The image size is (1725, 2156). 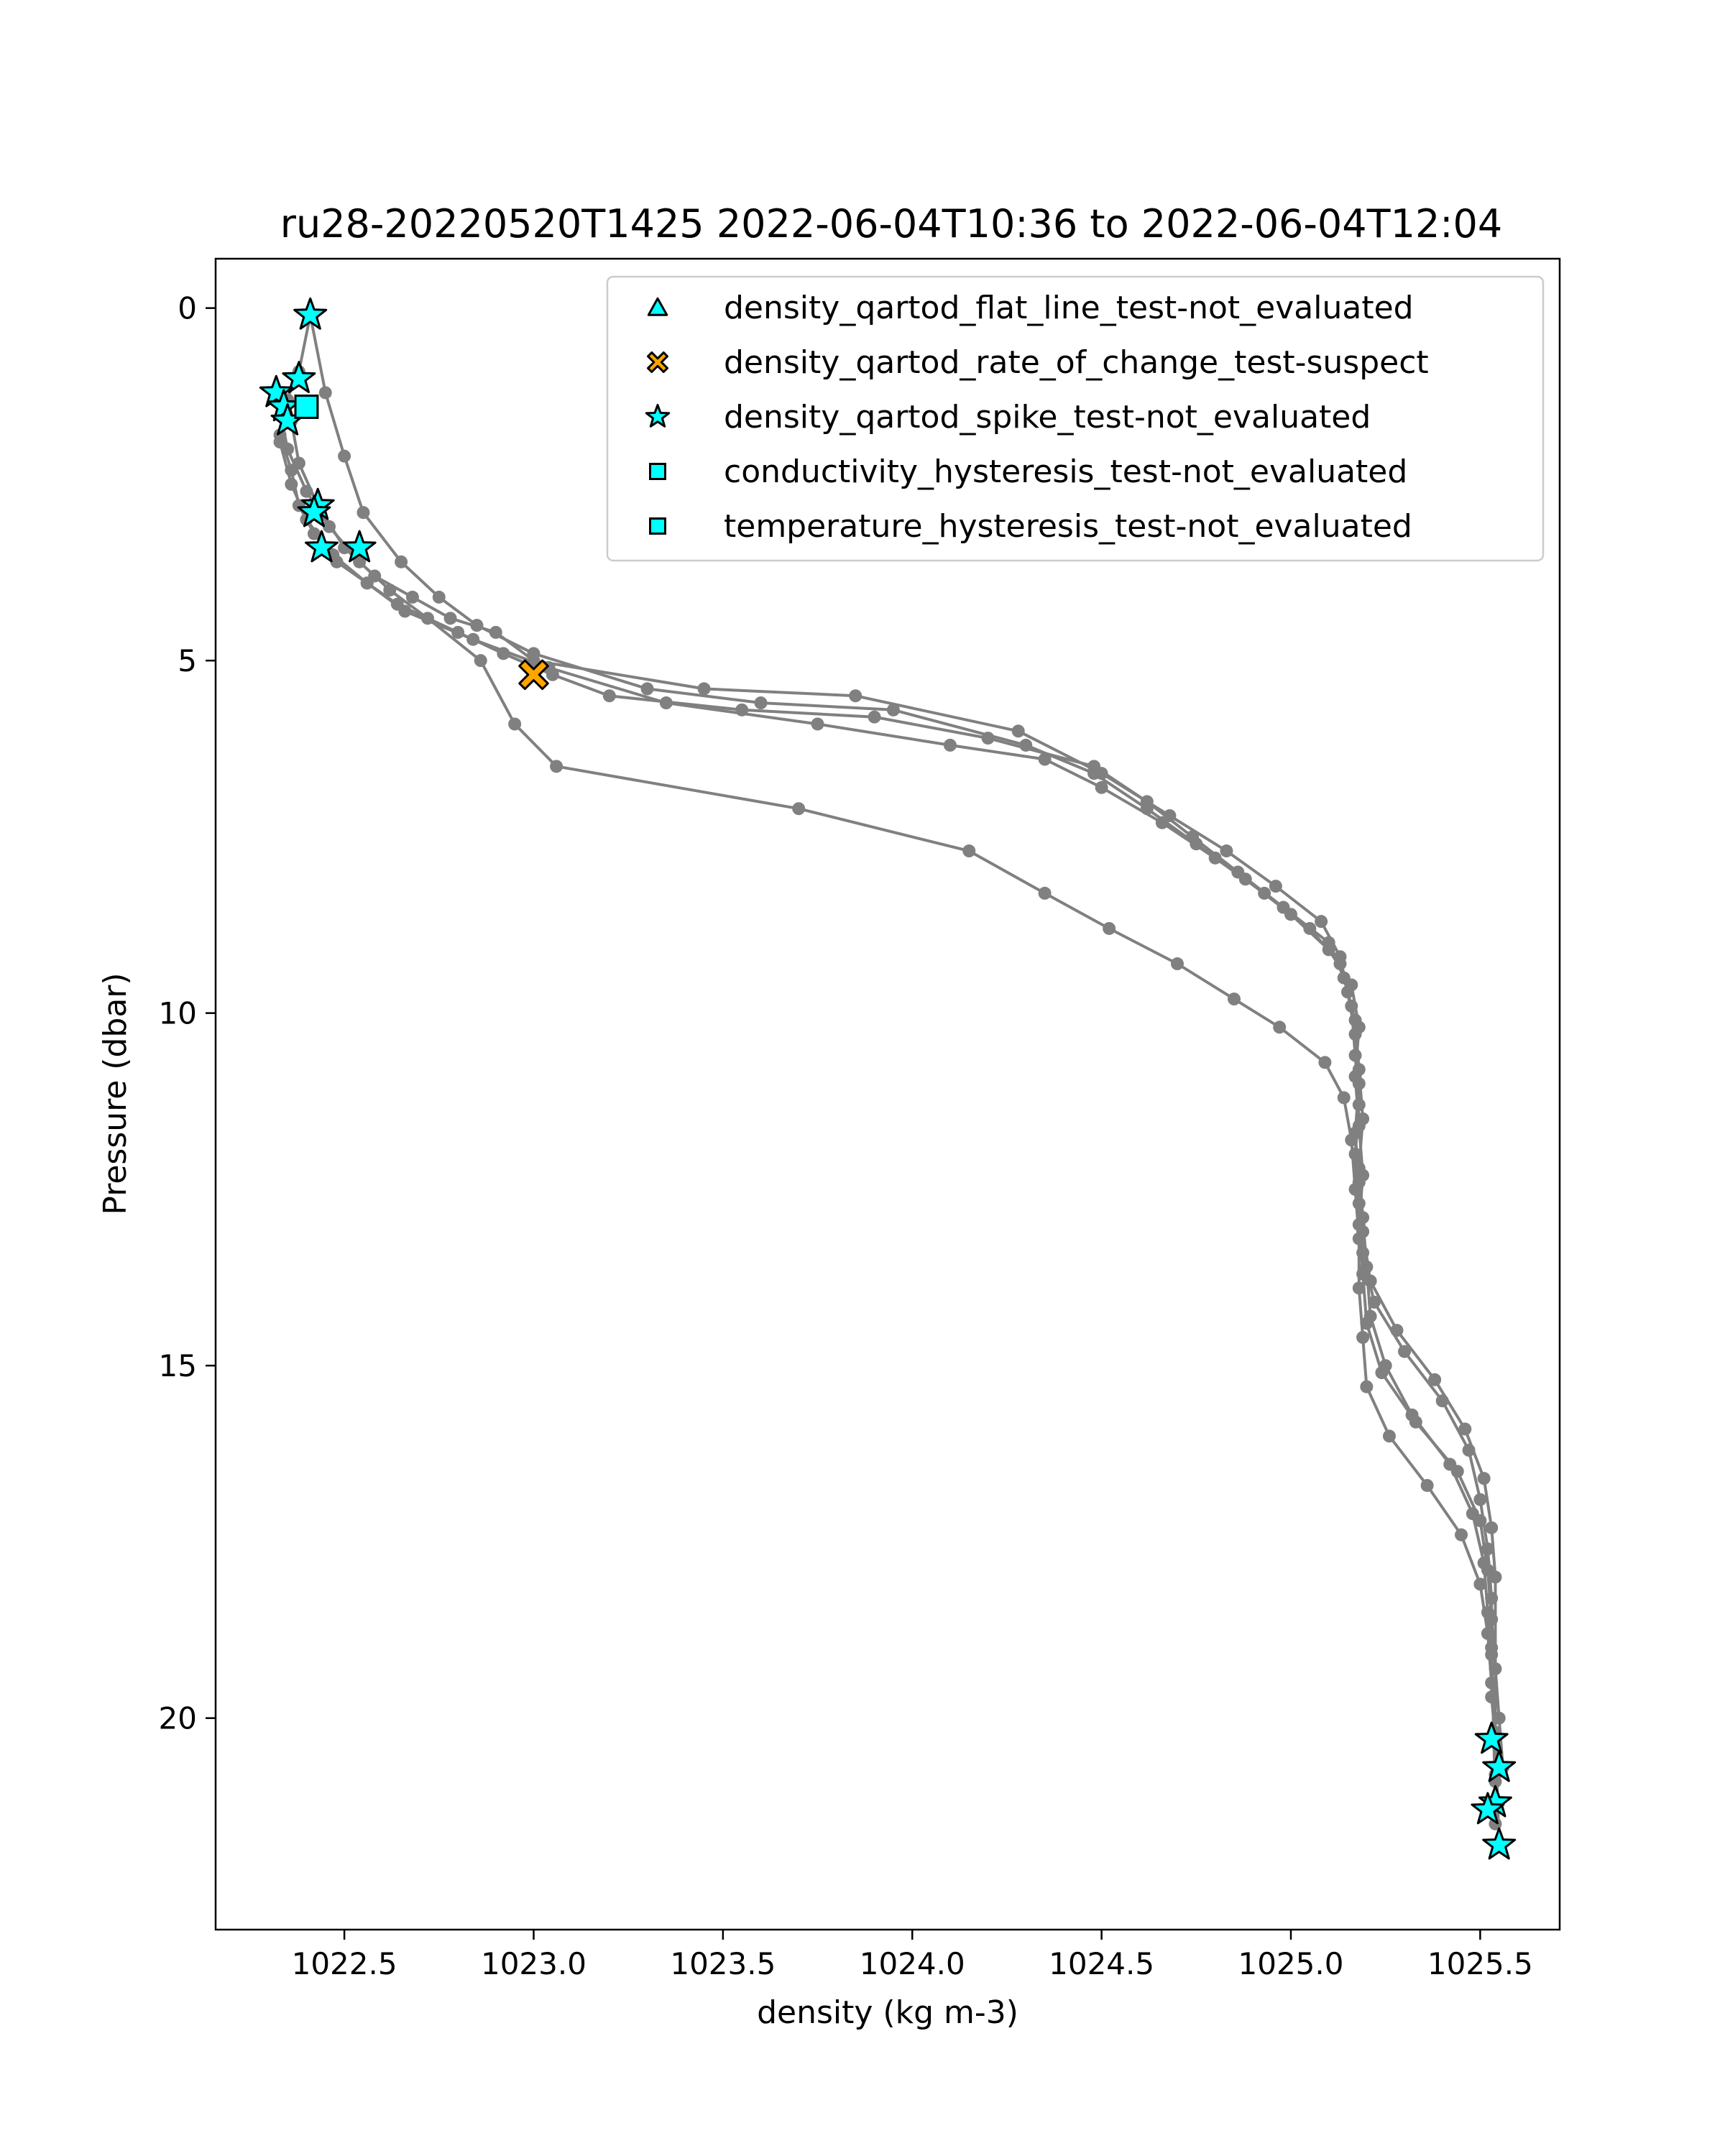 I want to click on legend-x-icon, so click(x=657, y=362).